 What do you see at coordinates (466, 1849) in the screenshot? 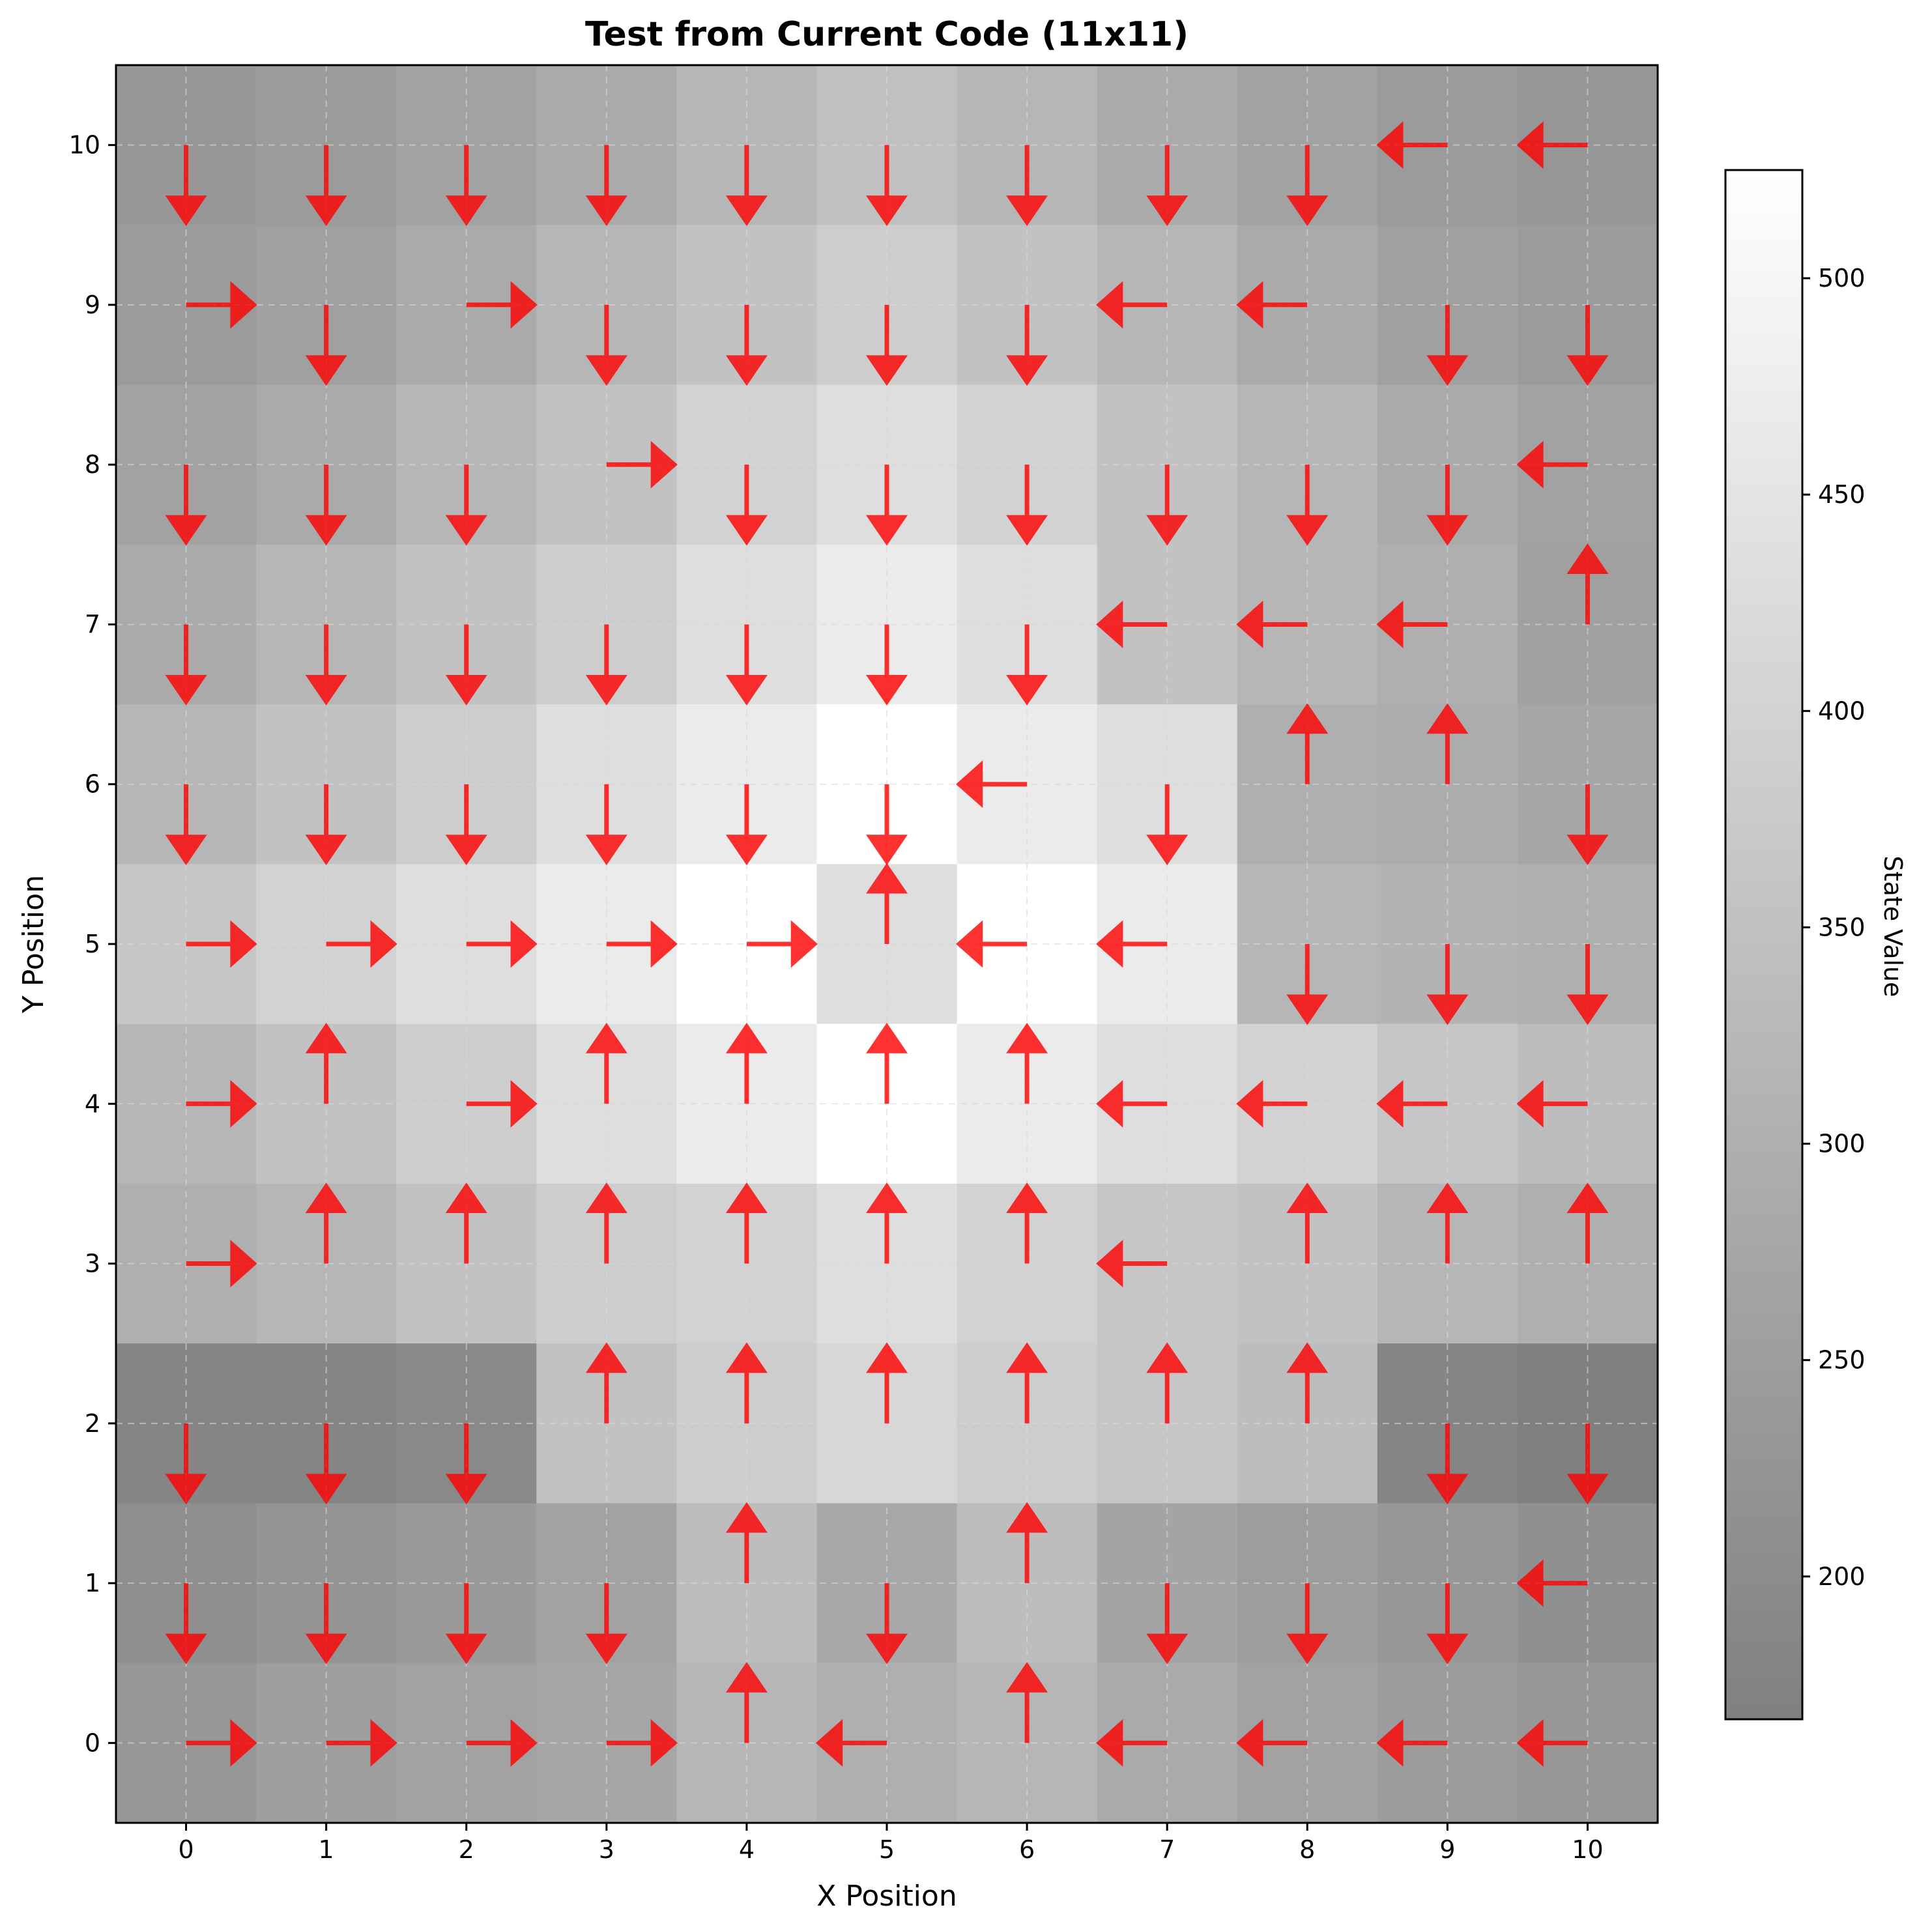
I see `x-tick-label: 2` at bounding box center [466, 1849].